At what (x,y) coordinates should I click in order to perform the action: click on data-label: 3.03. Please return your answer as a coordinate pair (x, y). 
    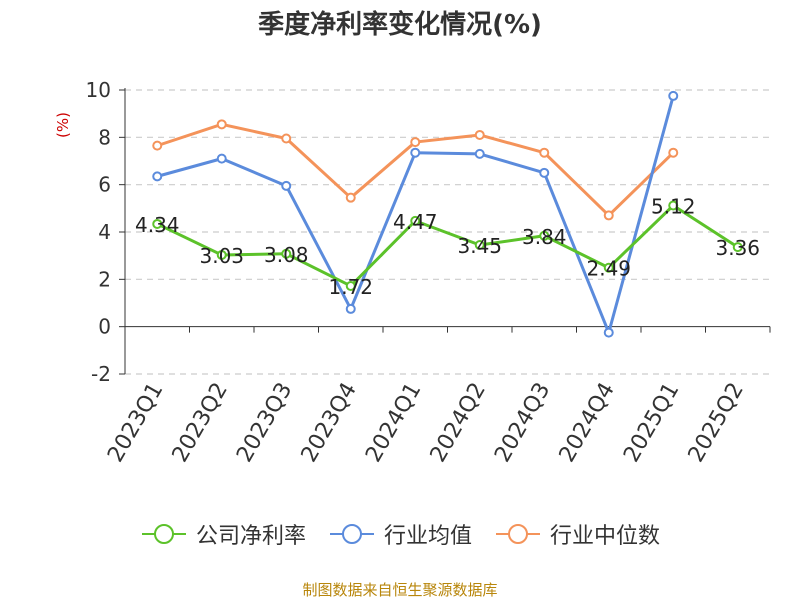
    Looking at the image, I should click on (221, 256).